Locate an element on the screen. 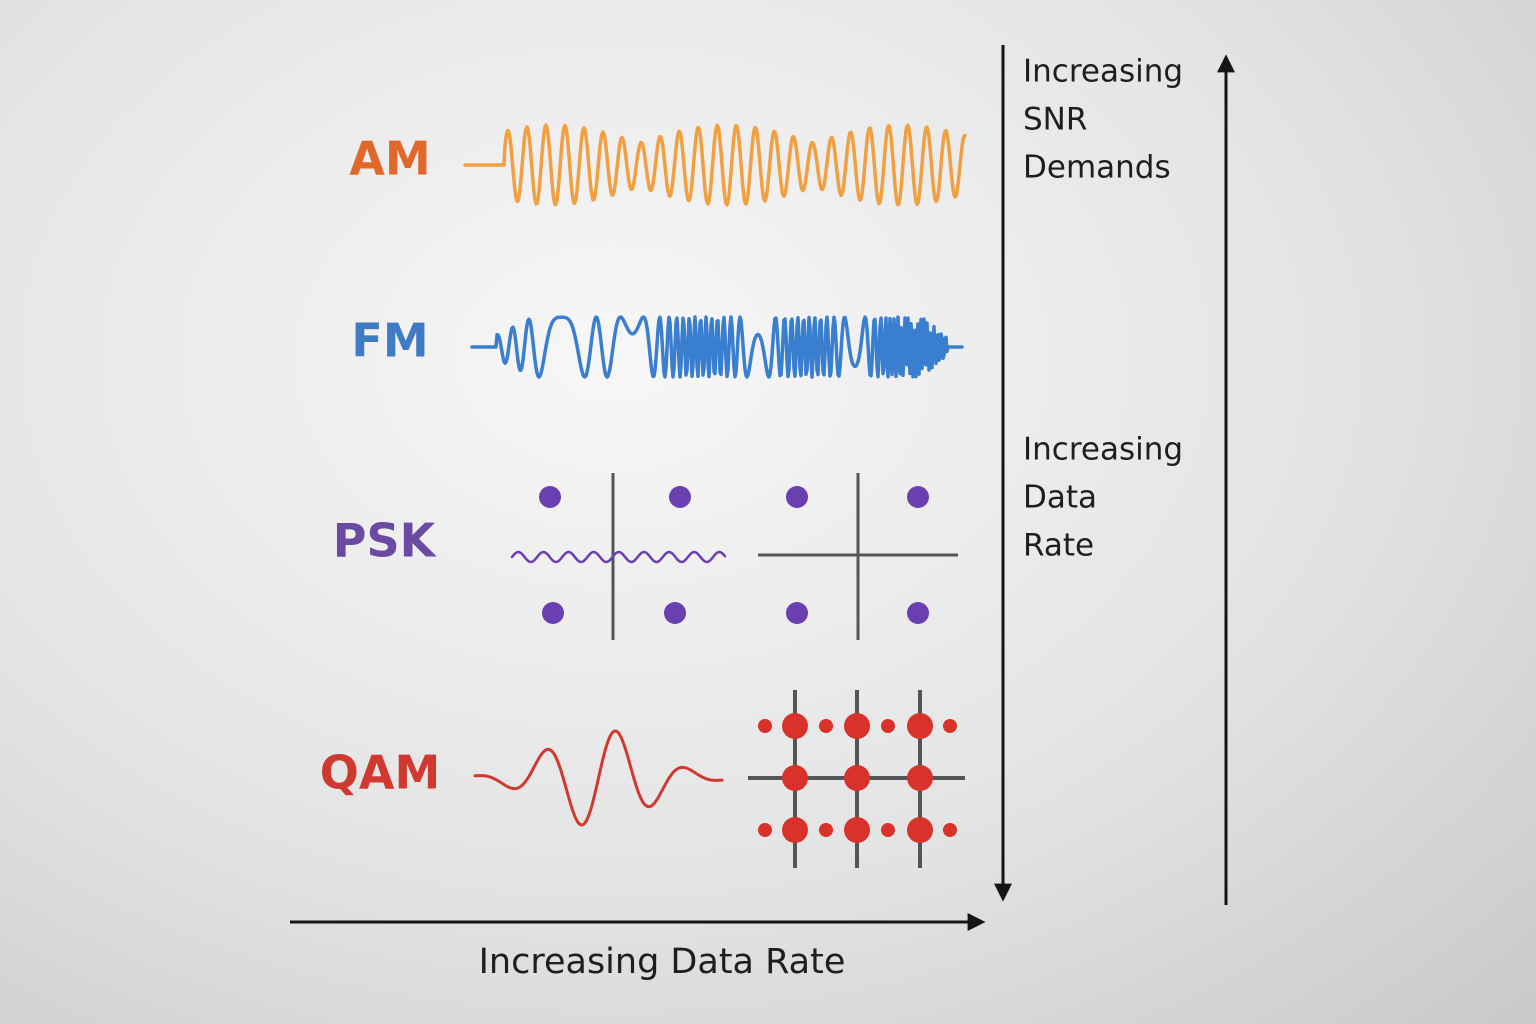 This screenshot has width=1536, height=1024. axis-label: Increasing Data Rate is located at coordinates (662, 962).